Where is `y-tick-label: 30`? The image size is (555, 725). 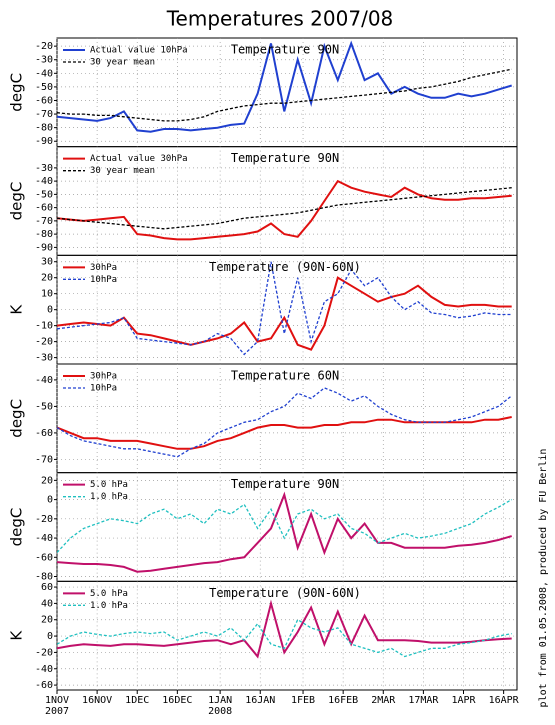 y-tick-label: 30 is located at coordinates (47, 262).